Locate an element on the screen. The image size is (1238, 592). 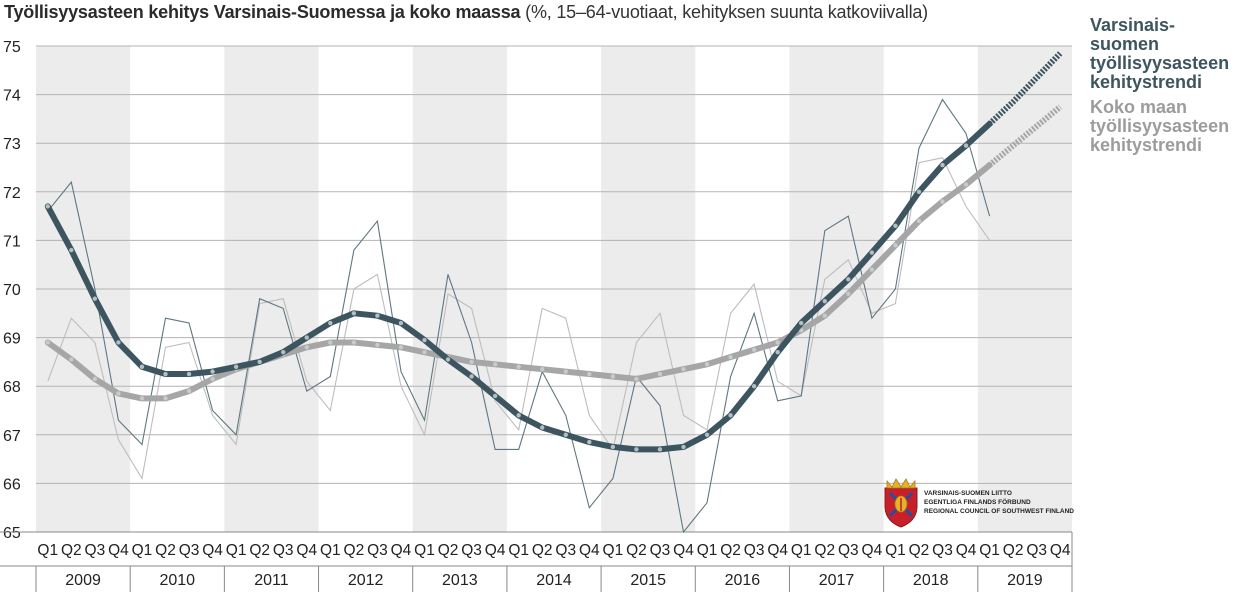
series-regional-trend-dashed is located at coordinates (1025, 88).